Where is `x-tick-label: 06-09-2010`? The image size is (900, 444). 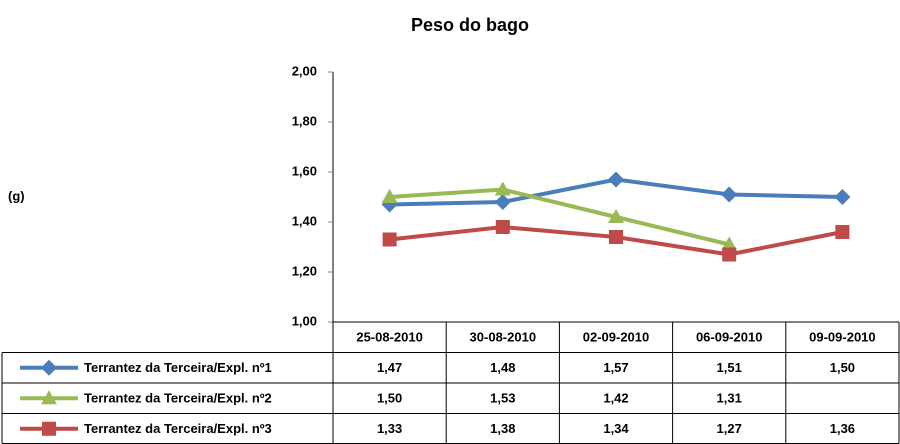 x-tick-label: 06-09-2010 is located at coordinates (729, 337).